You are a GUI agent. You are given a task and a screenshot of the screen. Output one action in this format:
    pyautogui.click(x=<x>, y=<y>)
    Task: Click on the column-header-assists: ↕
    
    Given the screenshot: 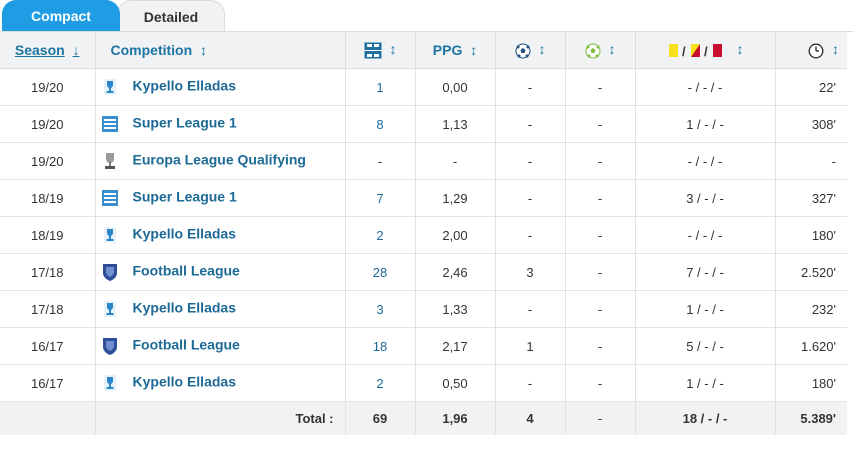 What is the action you would take?
    pyautogui.click(x=599, y=50)
    